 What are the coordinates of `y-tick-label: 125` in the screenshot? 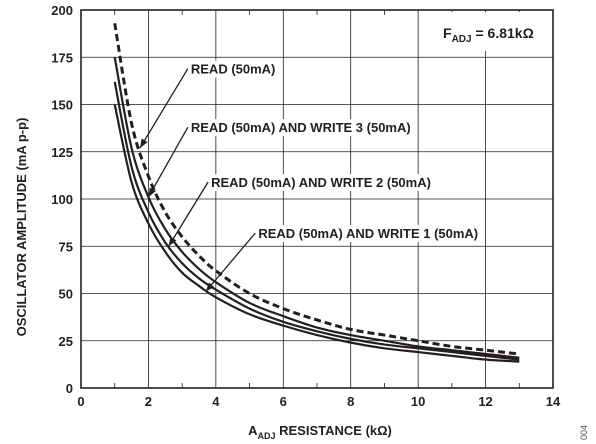 It's located at (62, 152).